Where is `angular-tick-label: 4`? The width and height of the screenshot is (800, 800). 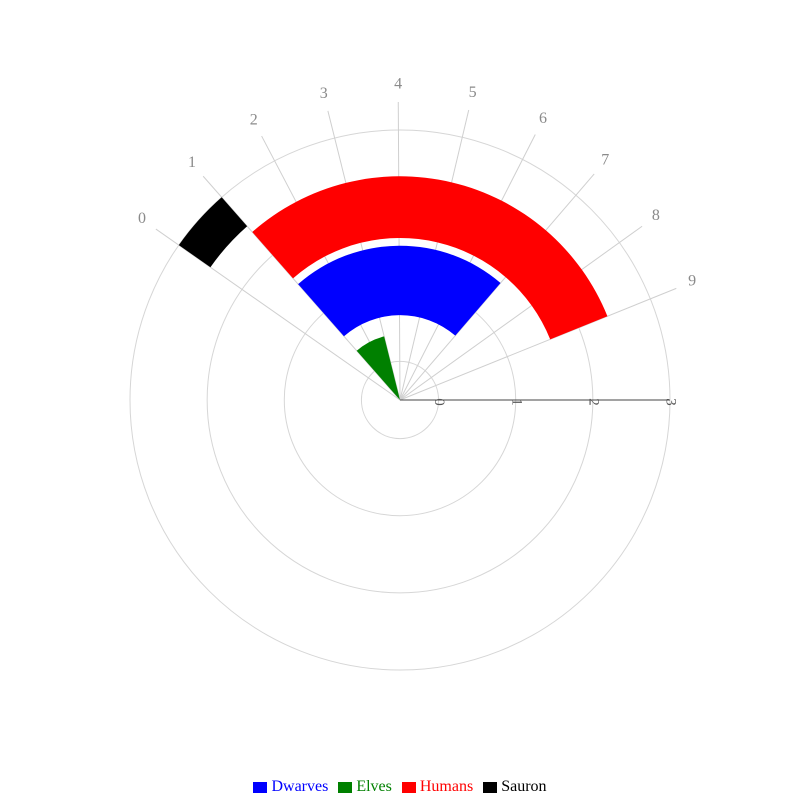 angular-tick-label: 4 is located at coordinates (398, 84).